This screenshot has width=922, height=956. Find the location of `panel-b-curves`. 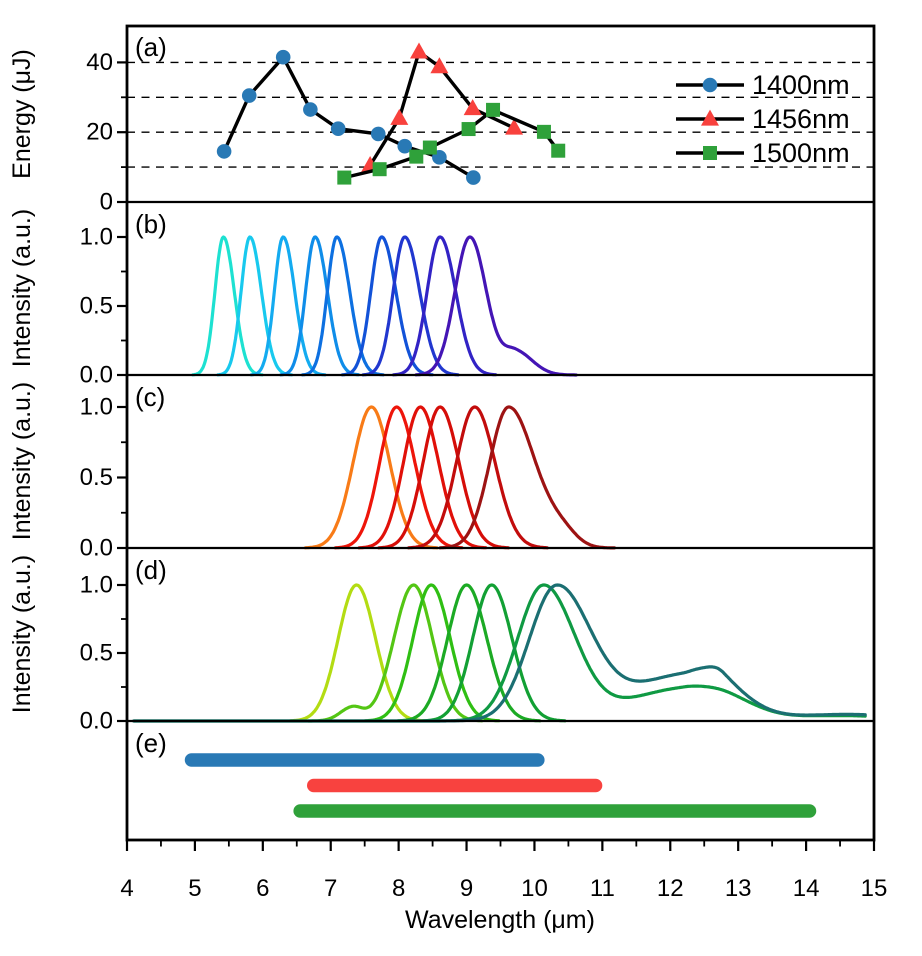

panel-b-curves is located at coordinates (384, 306).